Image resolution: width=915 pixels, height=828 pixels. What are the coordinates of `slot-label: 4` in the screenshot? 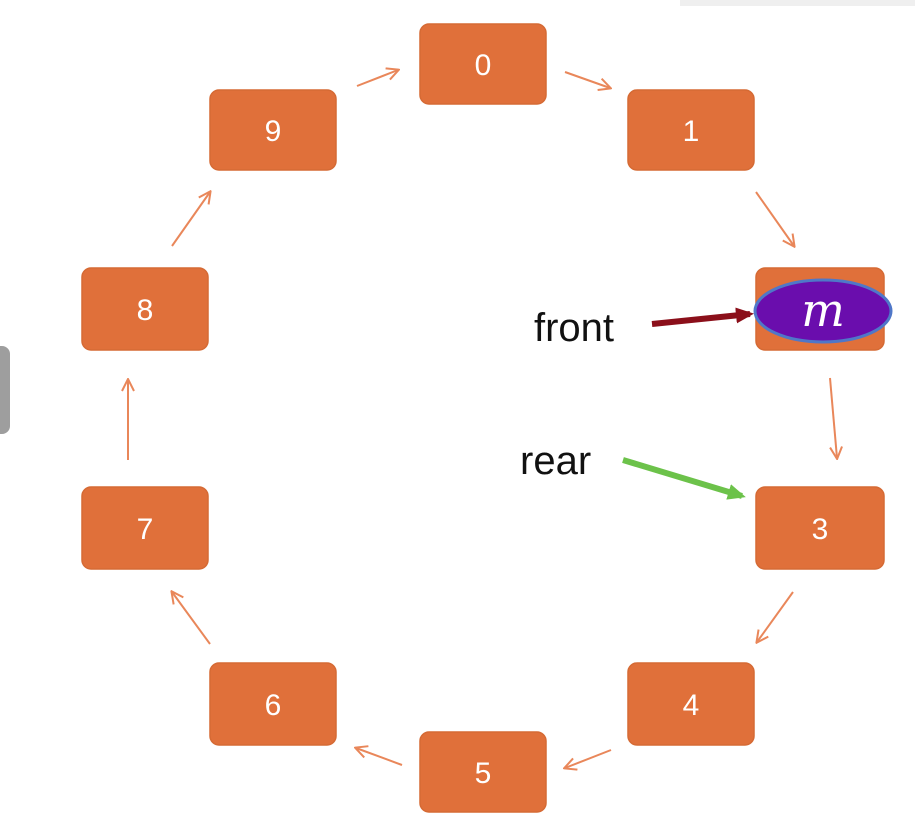 It's located at (691, 705).